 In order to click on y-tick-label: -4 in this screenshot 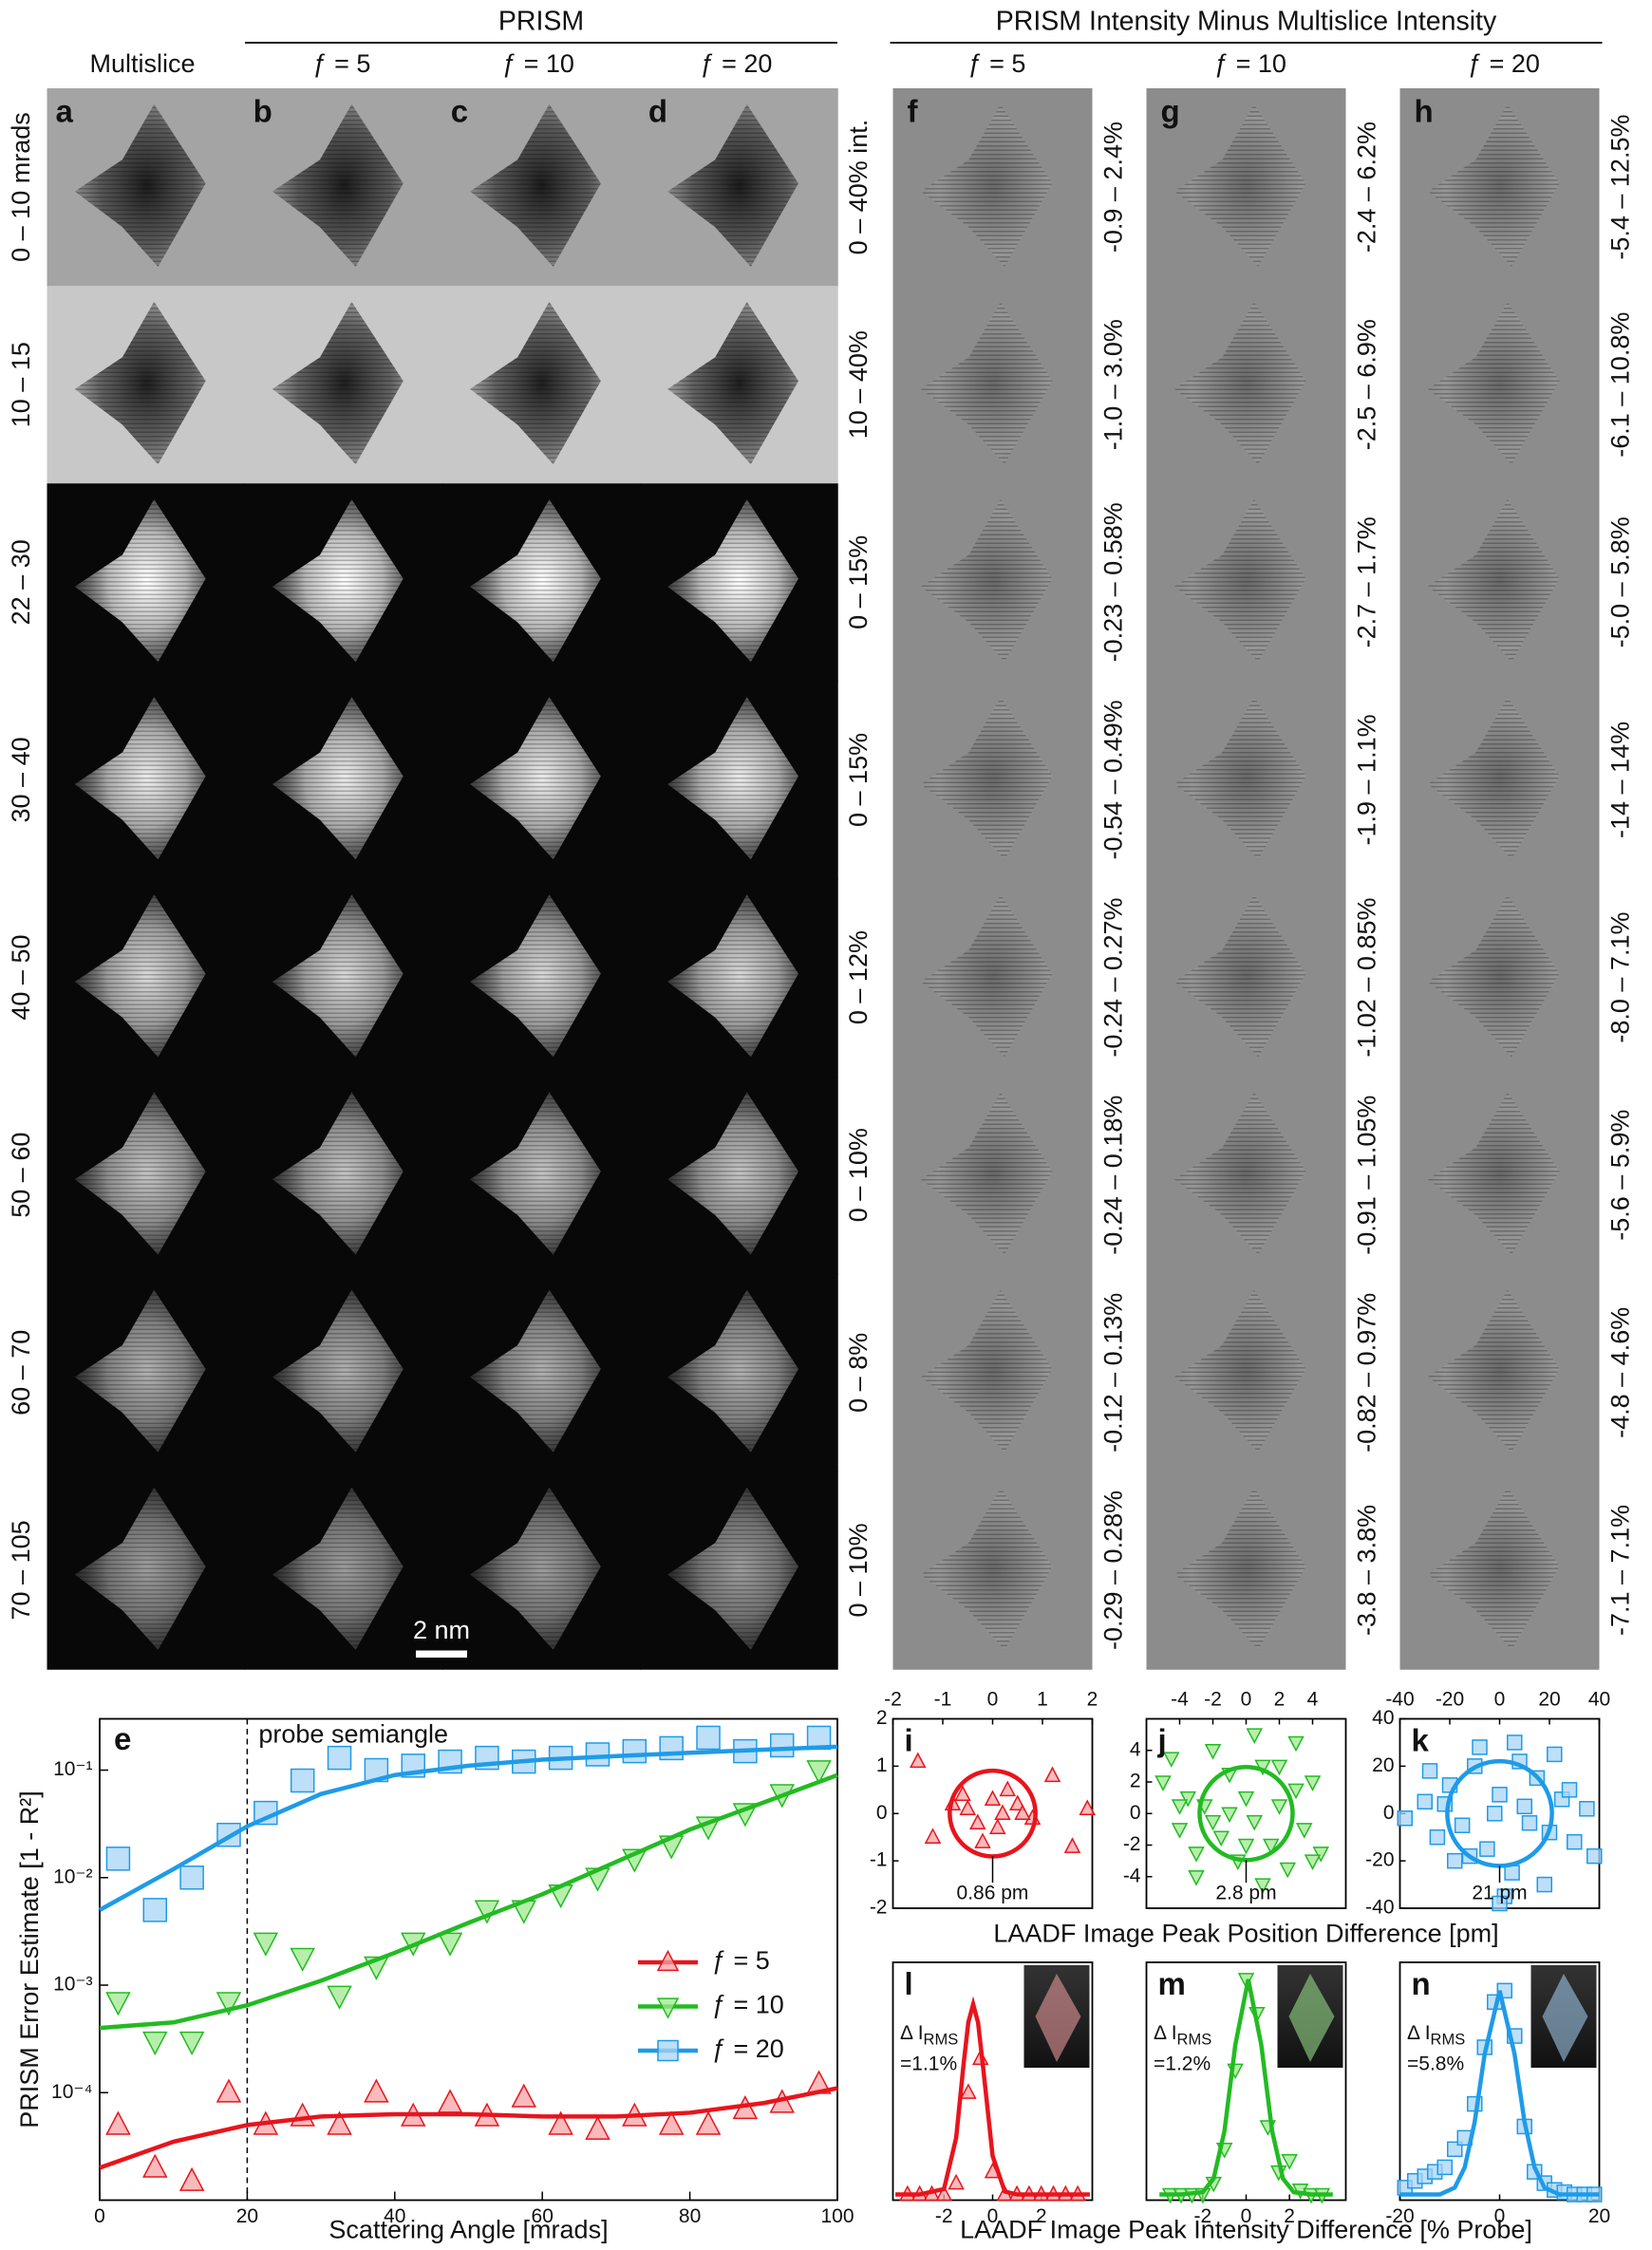, I will do `click(1132, 1875)`.